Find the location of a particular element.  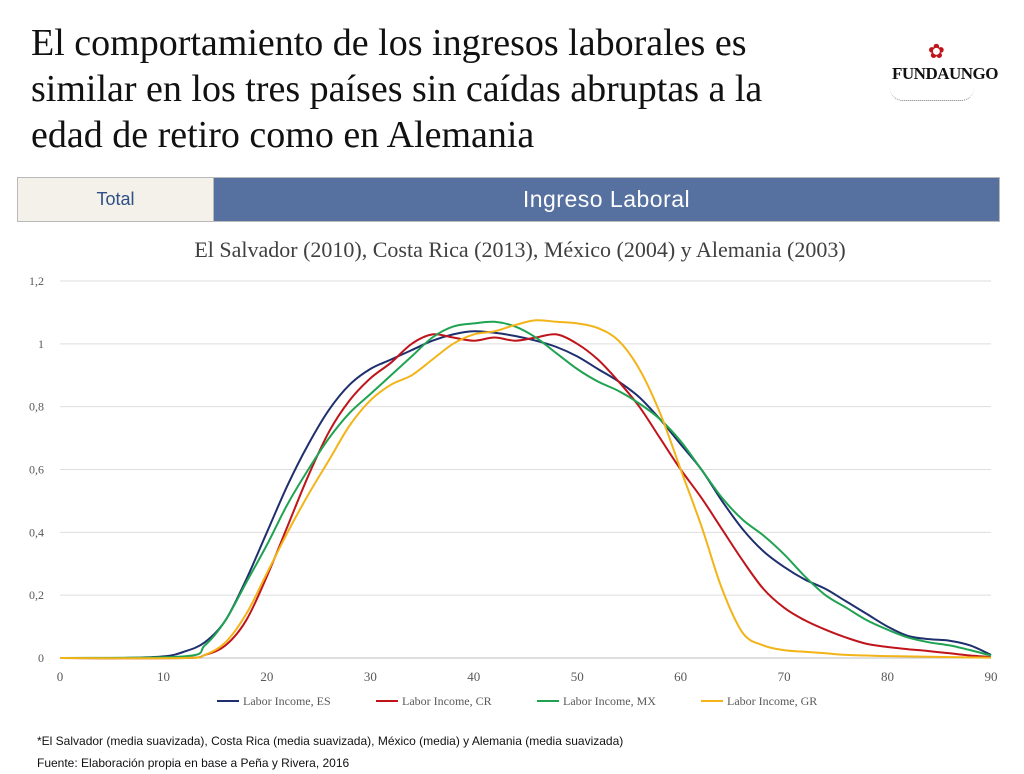

legend-label-labor-income-gr: Labor Income, GR is located at coordinates (772, 701).